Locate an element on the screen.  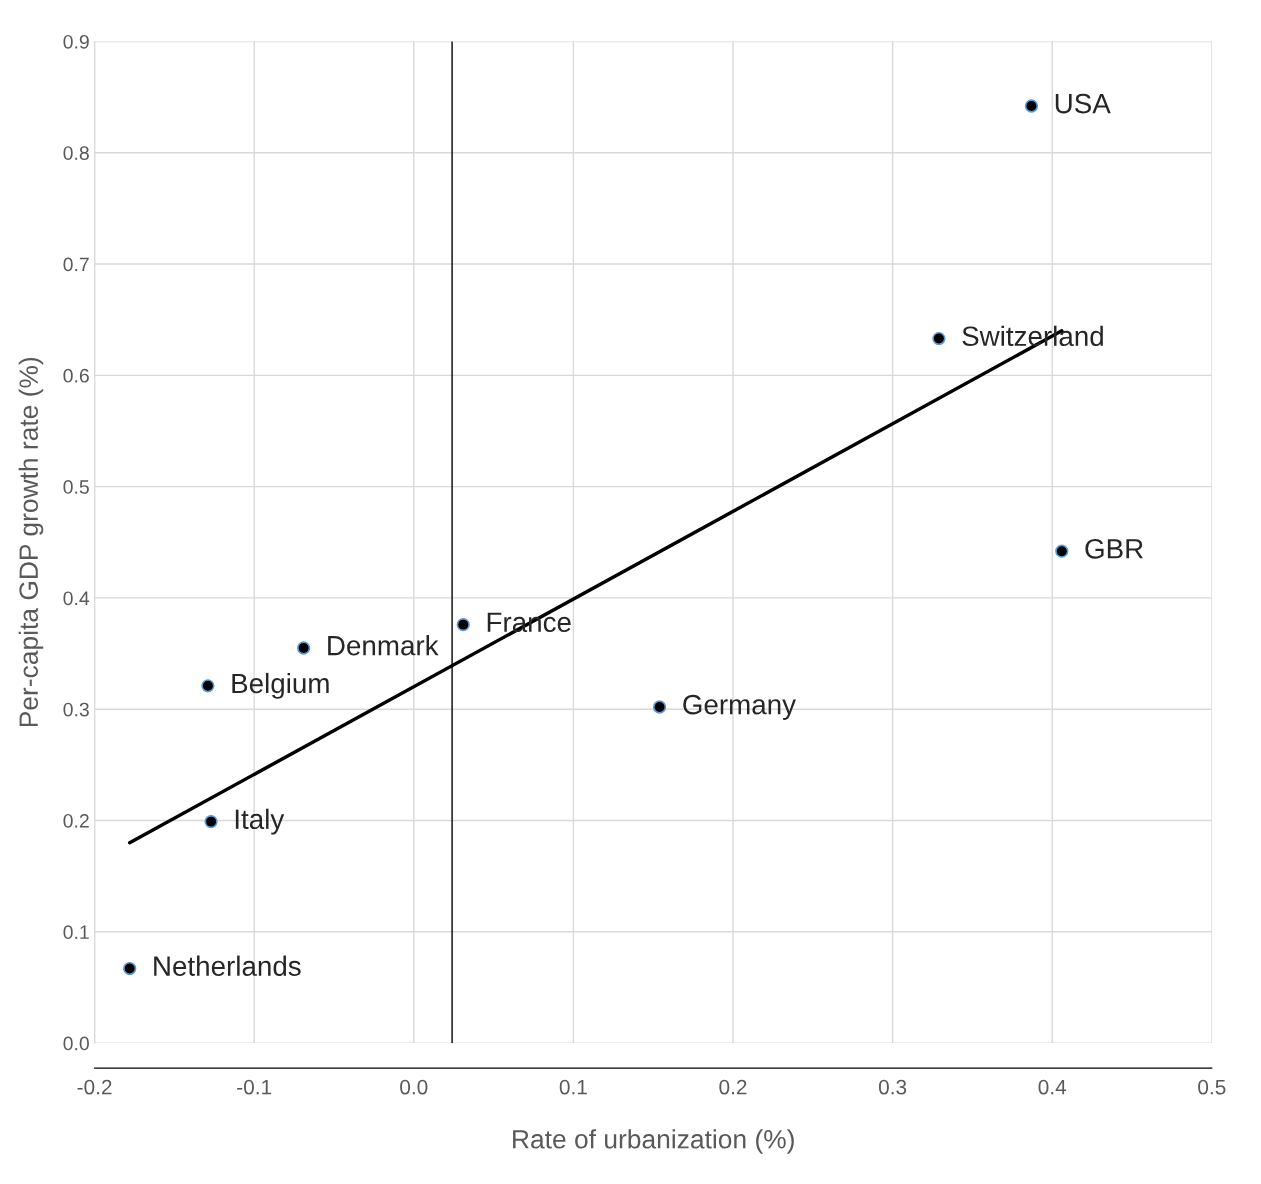
y-tick-label: 0.2 is located at coordinates (76, 820).